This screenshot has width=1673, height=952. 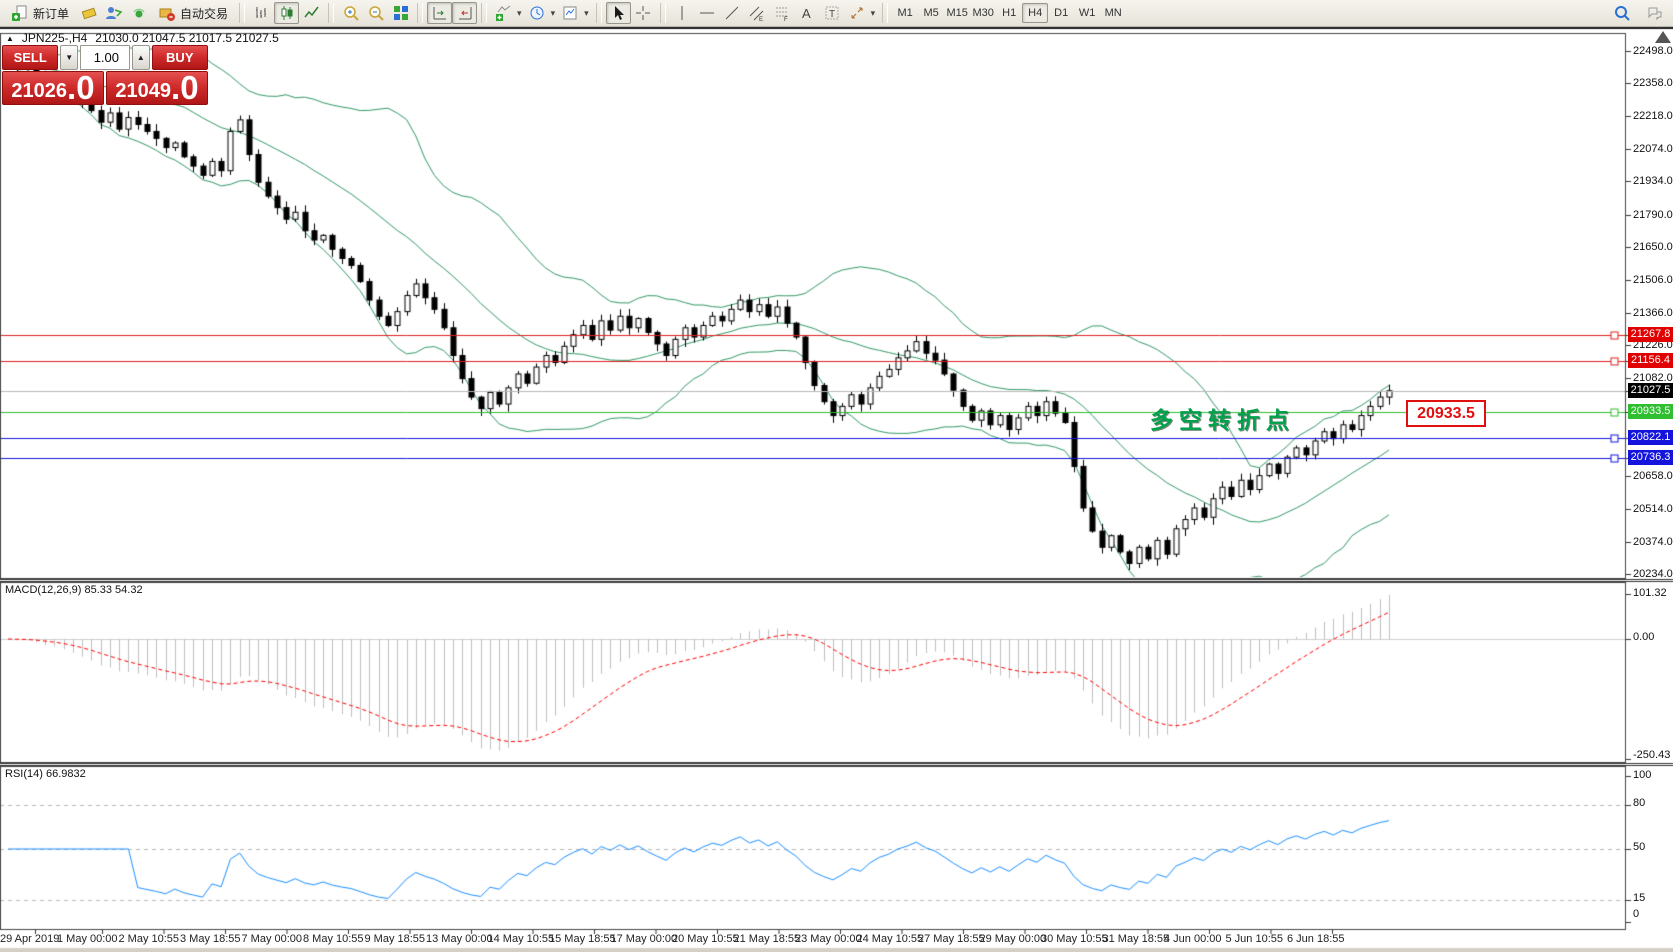 I want to click on price-axis-tick: 21934.0, so click(x=1653, y=181).